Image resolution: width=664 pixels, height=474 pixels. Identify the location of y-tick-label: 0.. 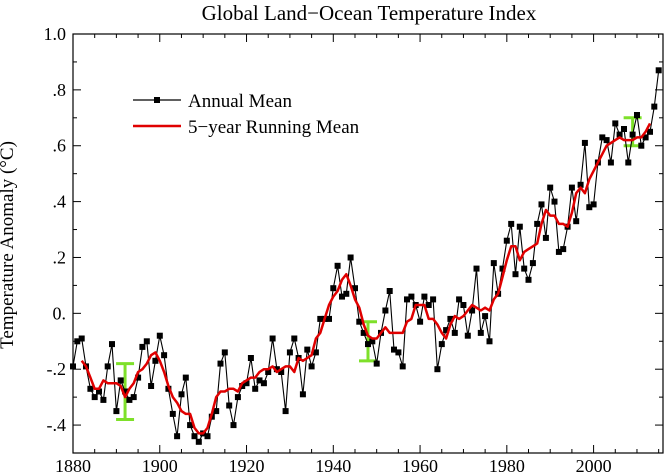
(60, 313).